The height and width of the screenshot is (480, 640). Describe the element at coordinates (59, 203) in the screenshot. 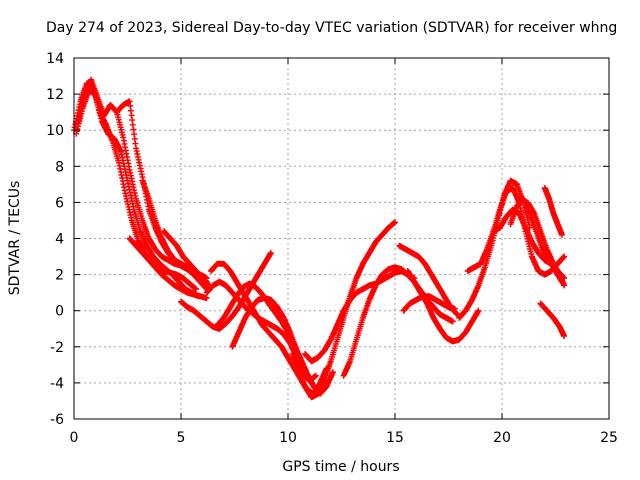

I see `y-tick-label: 6` at that location.